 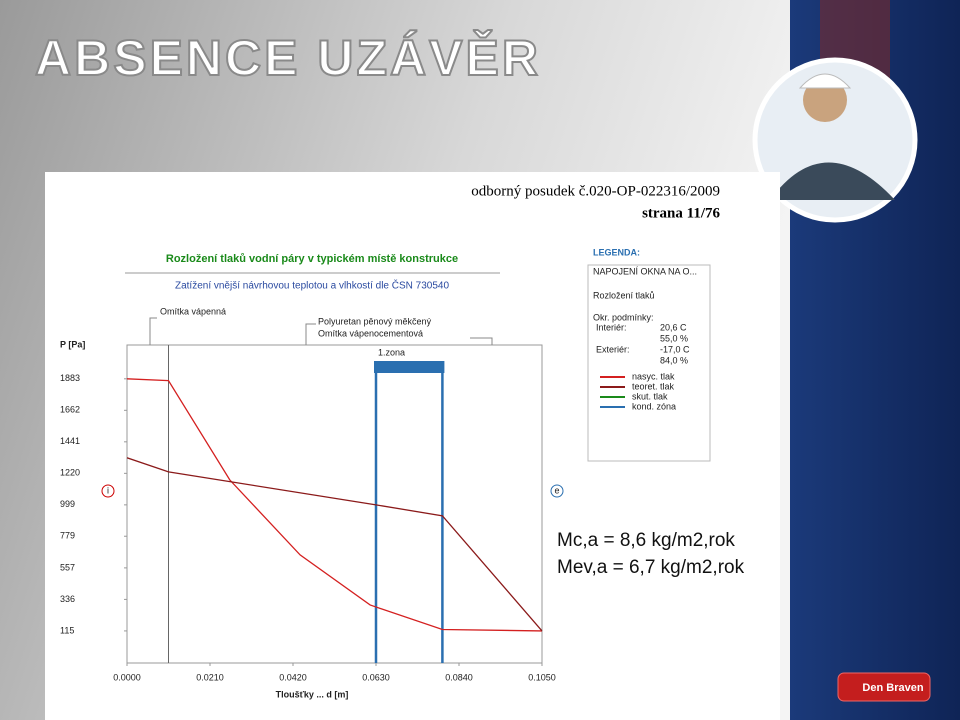 What do you see at coordinates (67, 536) in the screenshot?
I see `y-tick-label: 779` at bounding box center [67, 536].